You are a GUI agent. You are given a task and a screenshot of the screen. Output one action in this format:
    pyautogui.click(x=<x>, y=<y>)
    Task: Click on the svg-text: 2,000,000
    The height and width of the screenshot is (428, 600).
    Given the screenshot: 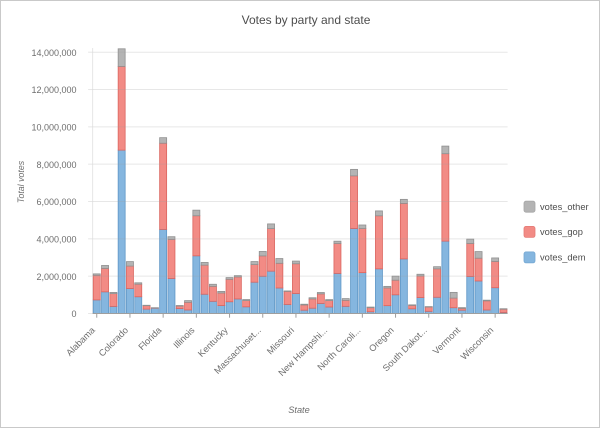 What is the action you would take?
    pyautogui.click(x=56, y=277)
    